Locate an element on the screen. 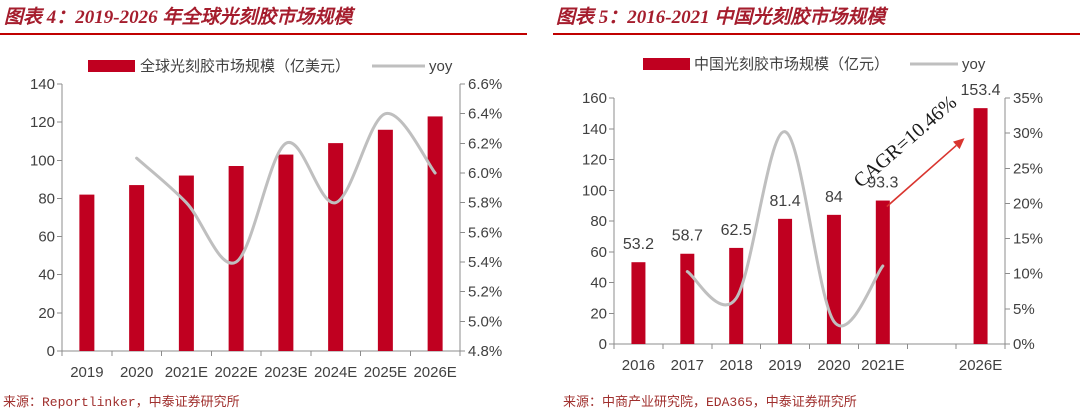  bar-2025E is located at coordinates (385, 240).